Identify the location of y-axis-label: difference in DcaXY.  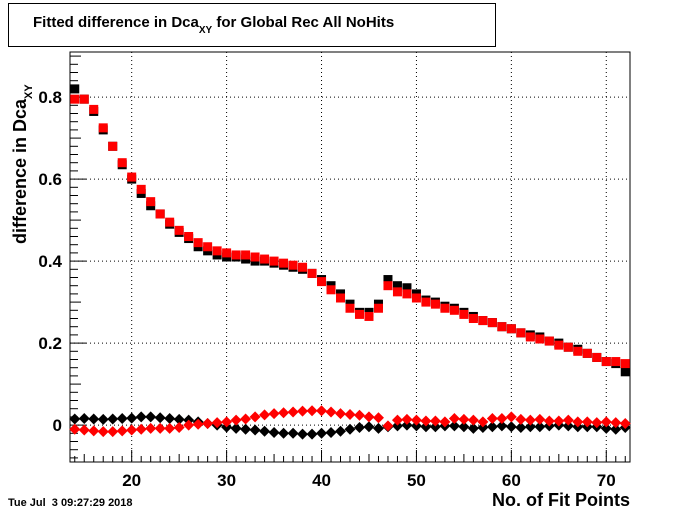
(22, 164).